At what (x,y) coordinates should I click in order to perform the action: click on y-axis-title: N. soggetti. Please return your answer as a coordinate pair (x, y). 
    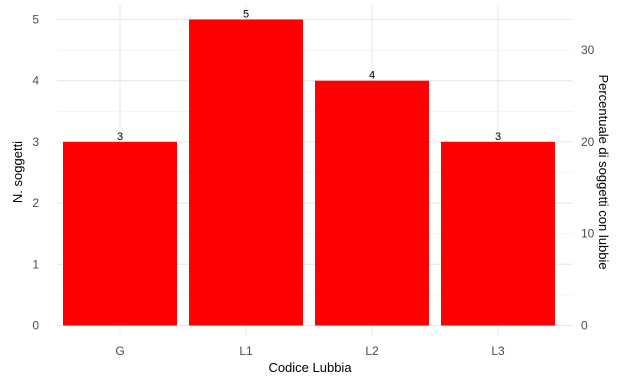
    Looking at the image, I should click on (17, 172).